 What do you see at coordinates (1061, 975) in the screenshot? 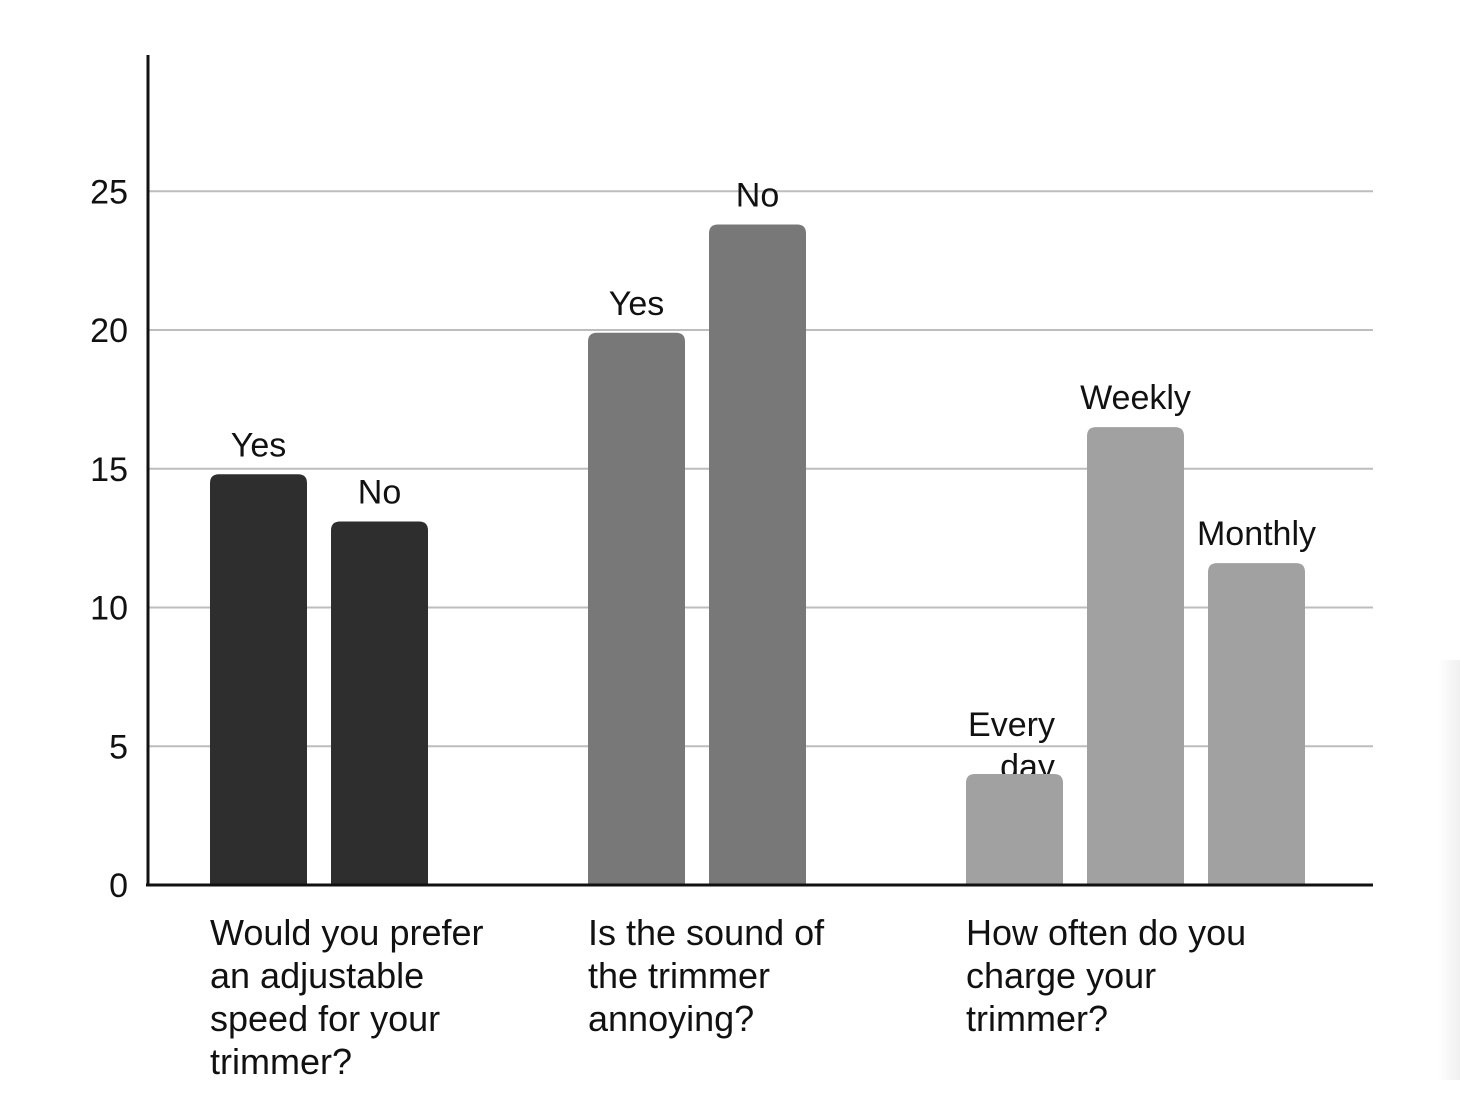
I see `category-label: charge your` at bounding box center [1061, 975].